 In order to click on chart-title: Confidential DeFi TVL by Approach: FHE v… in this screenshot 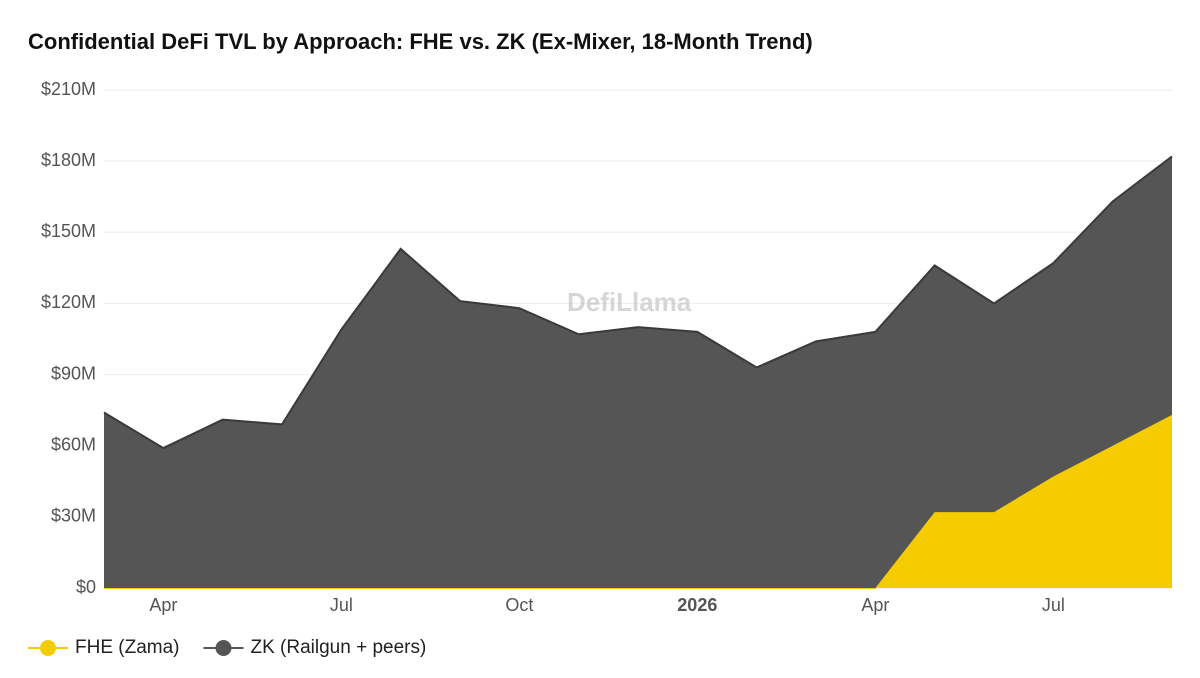, I will do `click(420, 41)`.